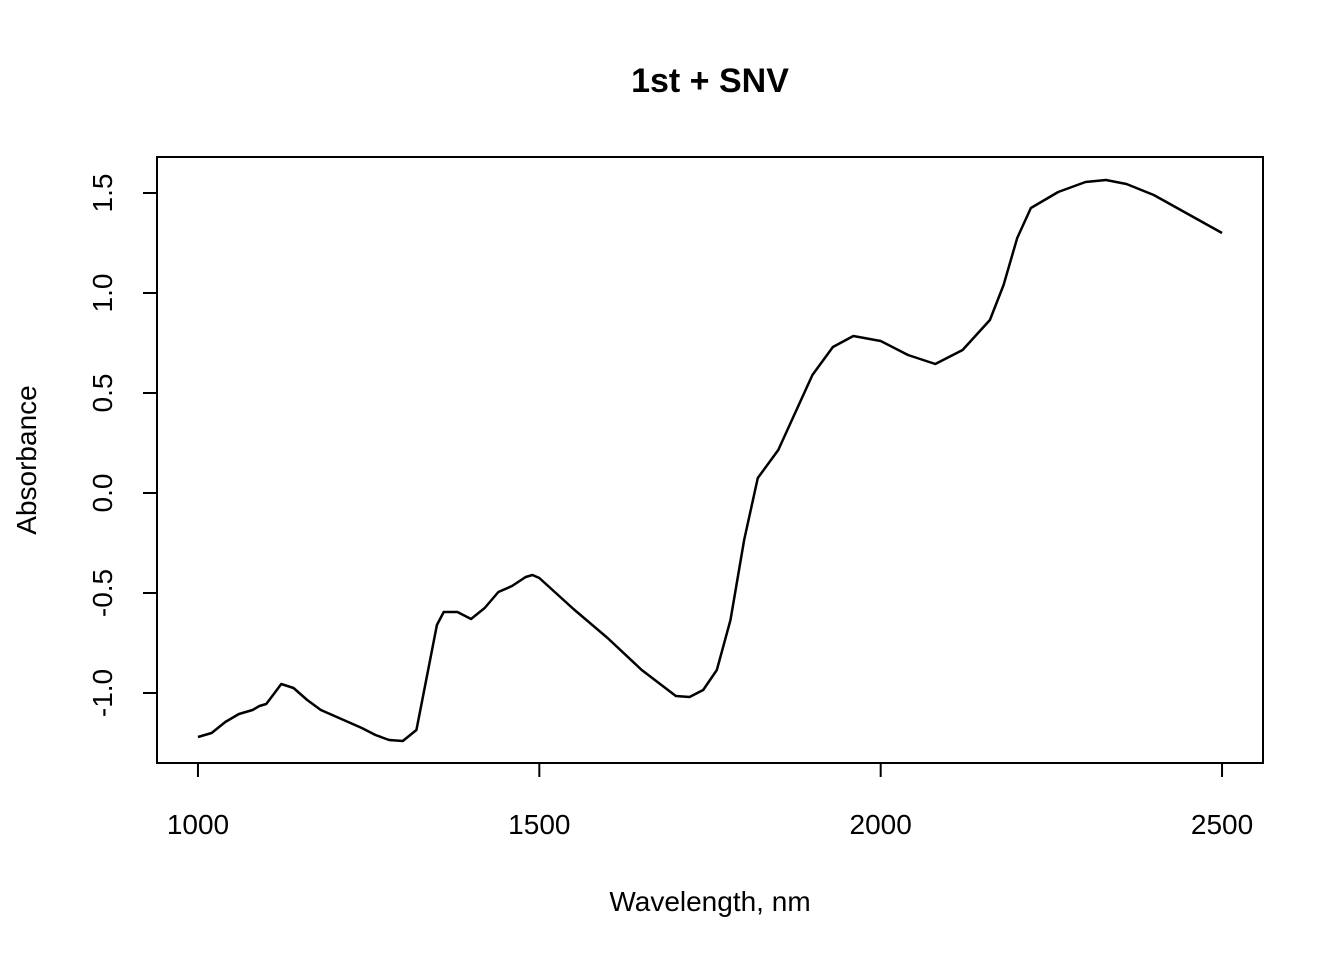  Describe the element at coordinates (102, 193) in the screenshot. I see `y-tick-label: 1.5` at that location.